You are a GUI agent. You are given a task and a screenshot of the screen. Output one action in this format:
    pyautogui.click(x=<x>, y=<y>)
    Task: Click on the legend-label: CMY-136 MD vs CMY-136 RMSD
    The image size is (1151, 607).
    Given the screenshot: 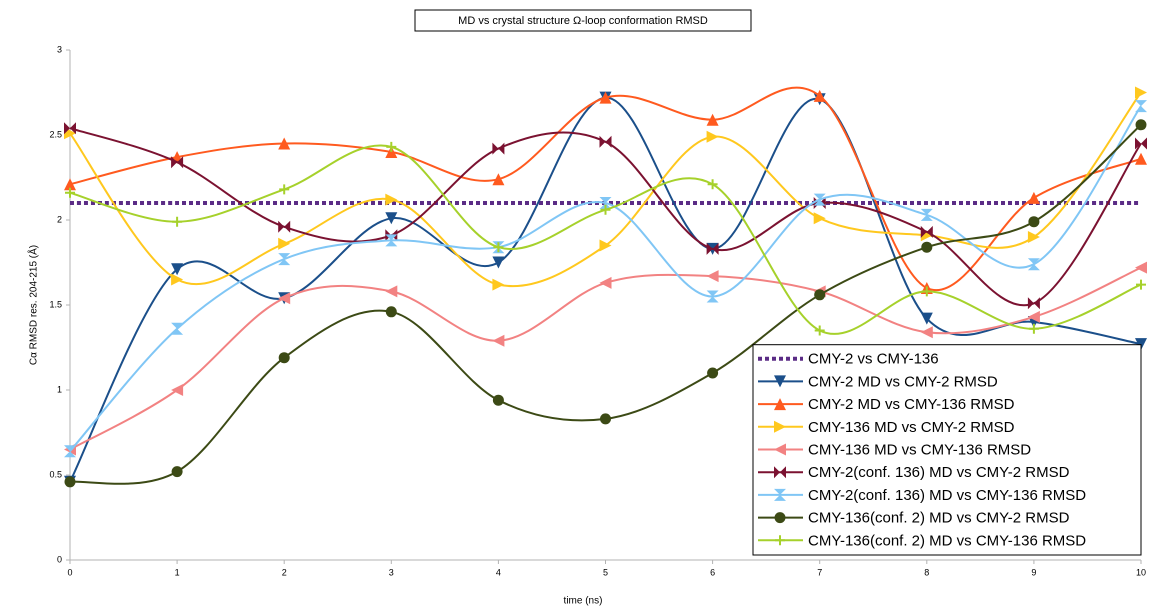 What is the action you would take?
    pyautogui.click(x=919, y=449)
    